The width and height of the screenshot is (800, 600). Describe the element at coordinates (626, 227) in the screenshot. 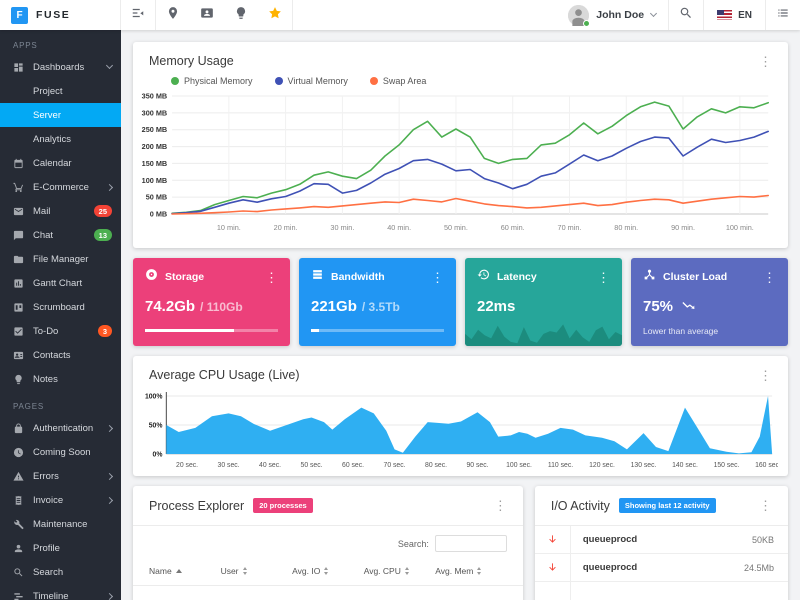

I see `svg-text: 80 min.` at that location.